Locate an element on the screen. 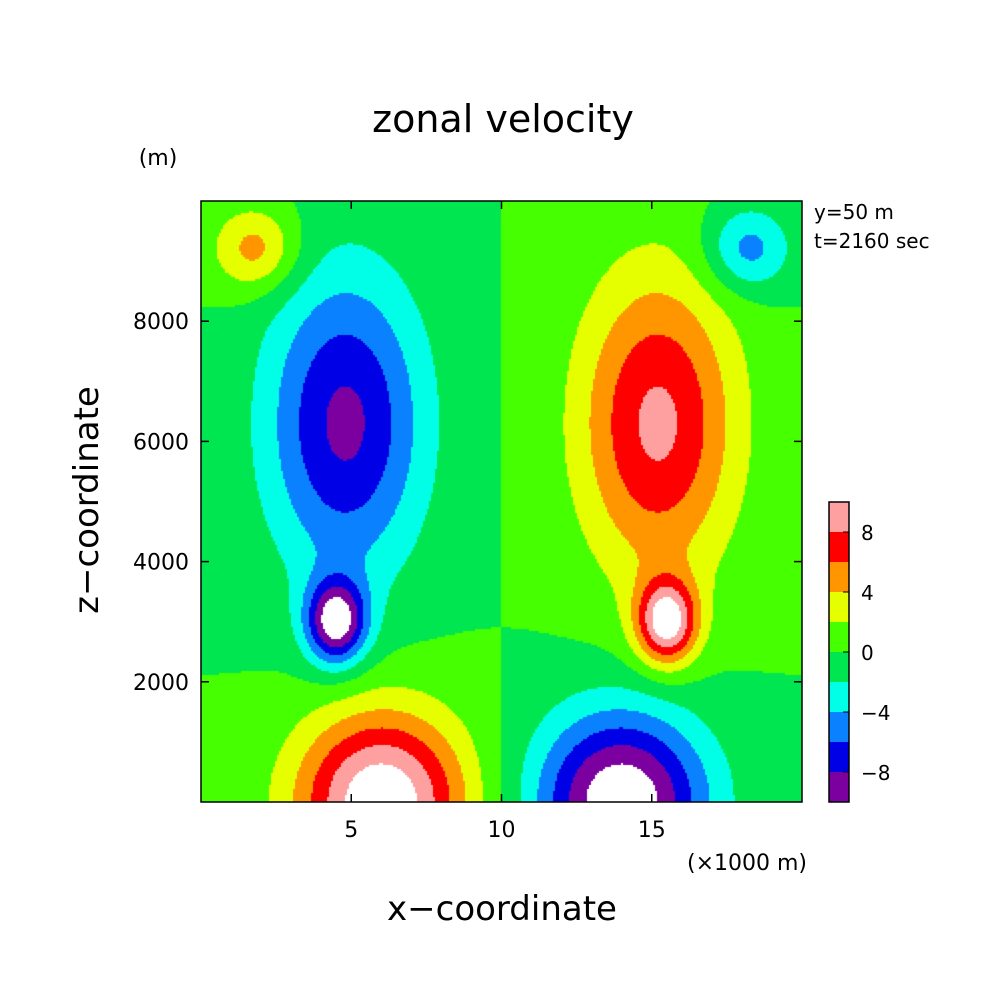 The image size is (1004, 1004). x-tick-label: 10 is located at coordinates (502, 830).